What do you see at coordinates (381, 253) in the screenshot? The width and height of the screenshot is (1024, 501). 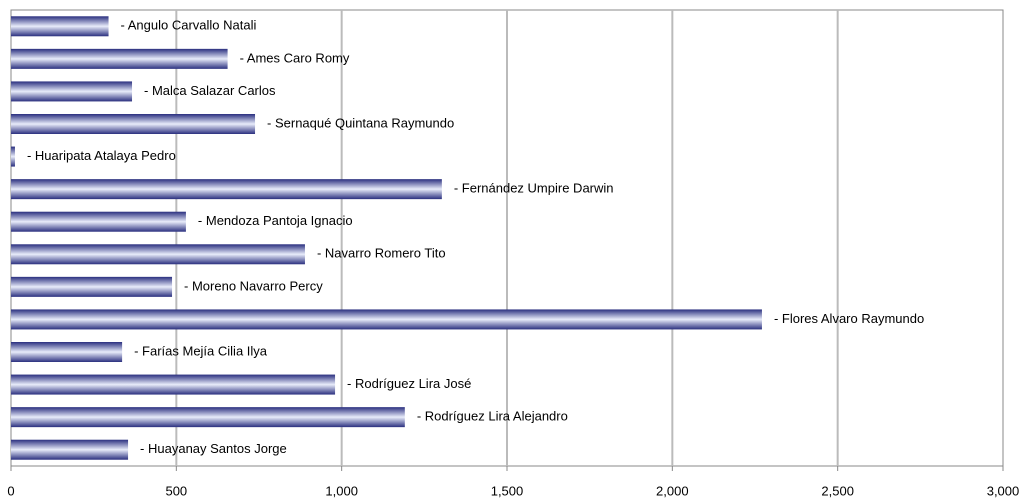 I see `bar-label: - Navarro Romero Tito` at bounding box center [381, 253].